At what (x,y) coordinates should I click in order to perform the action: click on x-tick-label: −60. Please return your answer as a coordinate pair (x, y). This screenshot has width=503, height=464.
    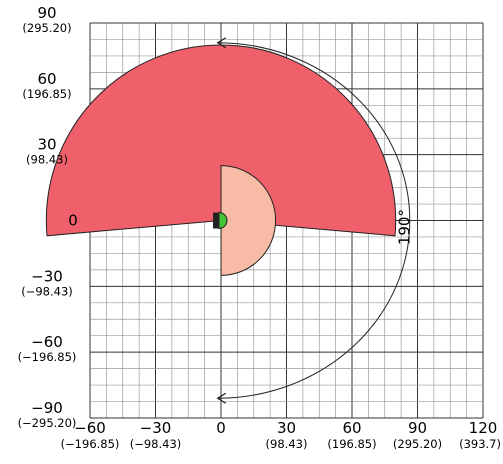
    Looking at the image, I should click on (90, 428).